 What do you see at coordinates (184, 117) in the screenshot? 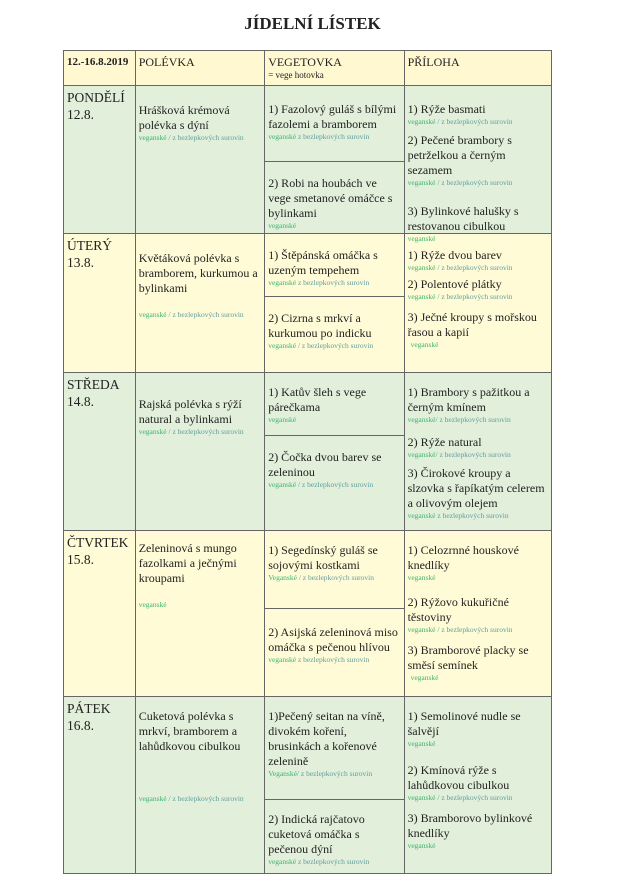
I see `dish-name: Hrášková krémová polévka s dýní` at bounding box center [184, 117].